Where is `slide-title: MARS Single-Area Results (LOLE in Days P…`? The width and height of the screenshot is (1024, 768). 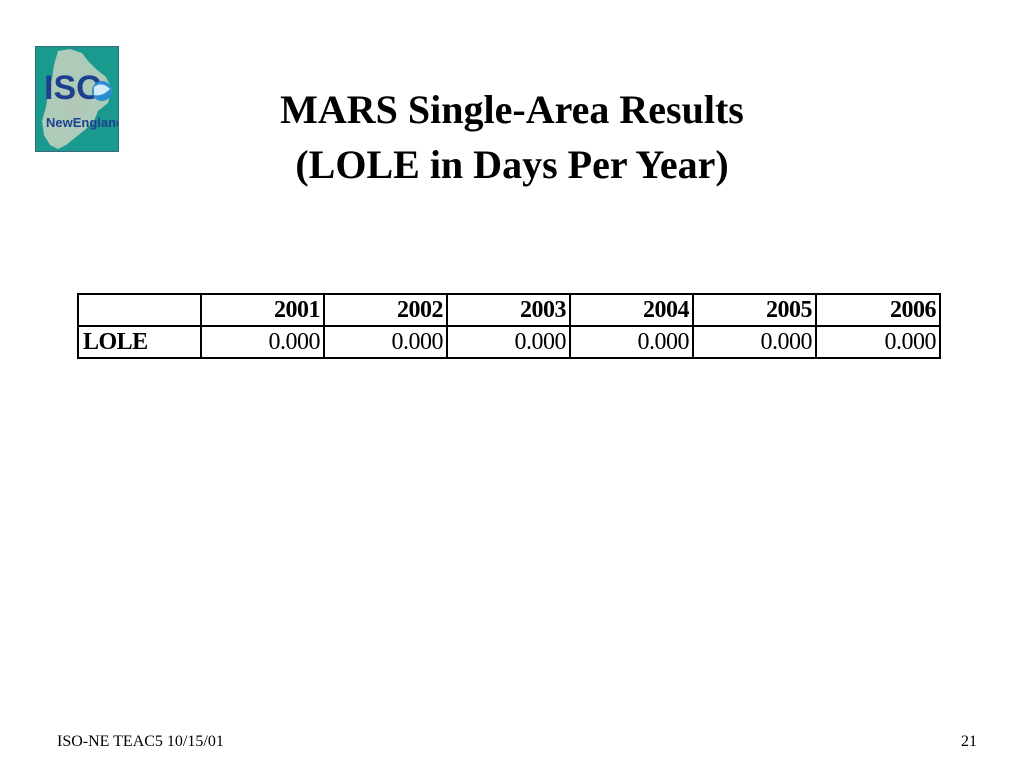 slide-title: MARS Single-Area Results (LOLE in Days P… is located at coordinates (512, 137).